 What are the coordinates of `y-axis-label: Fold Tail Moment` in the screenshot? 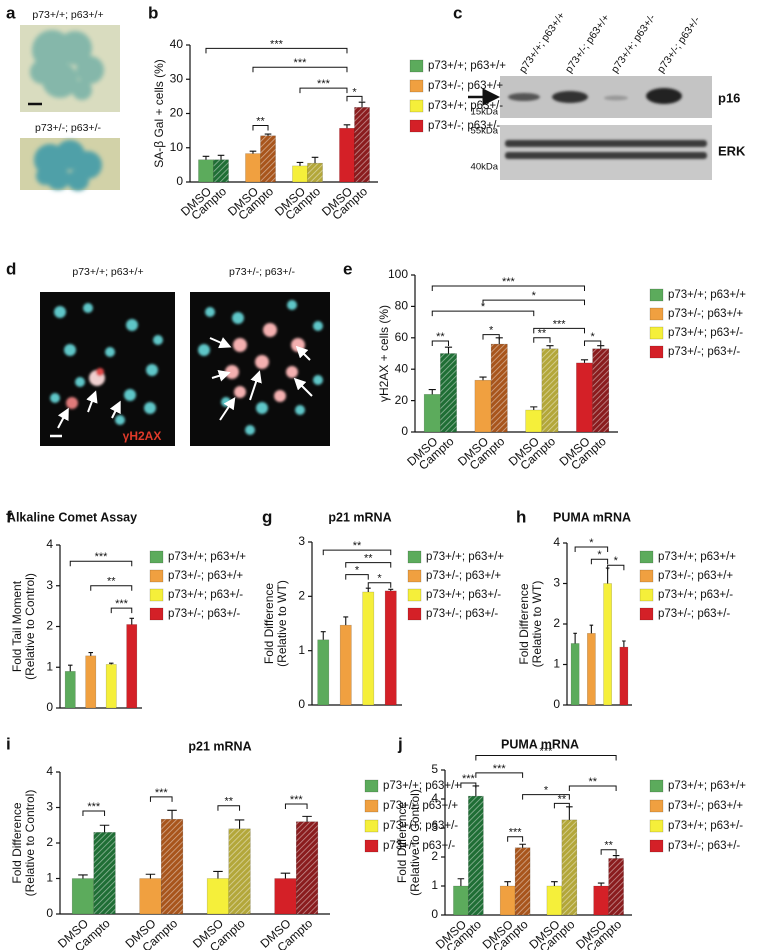 It's located at (17, 626).